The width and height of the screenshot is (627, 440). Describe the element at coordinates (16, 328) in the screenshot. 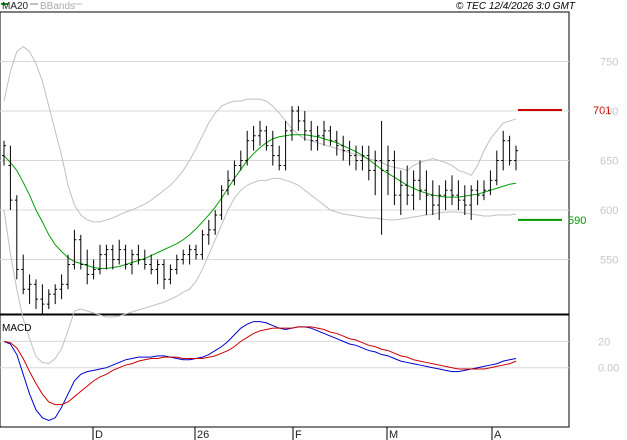

I see `macd-title: MACD` at that location.